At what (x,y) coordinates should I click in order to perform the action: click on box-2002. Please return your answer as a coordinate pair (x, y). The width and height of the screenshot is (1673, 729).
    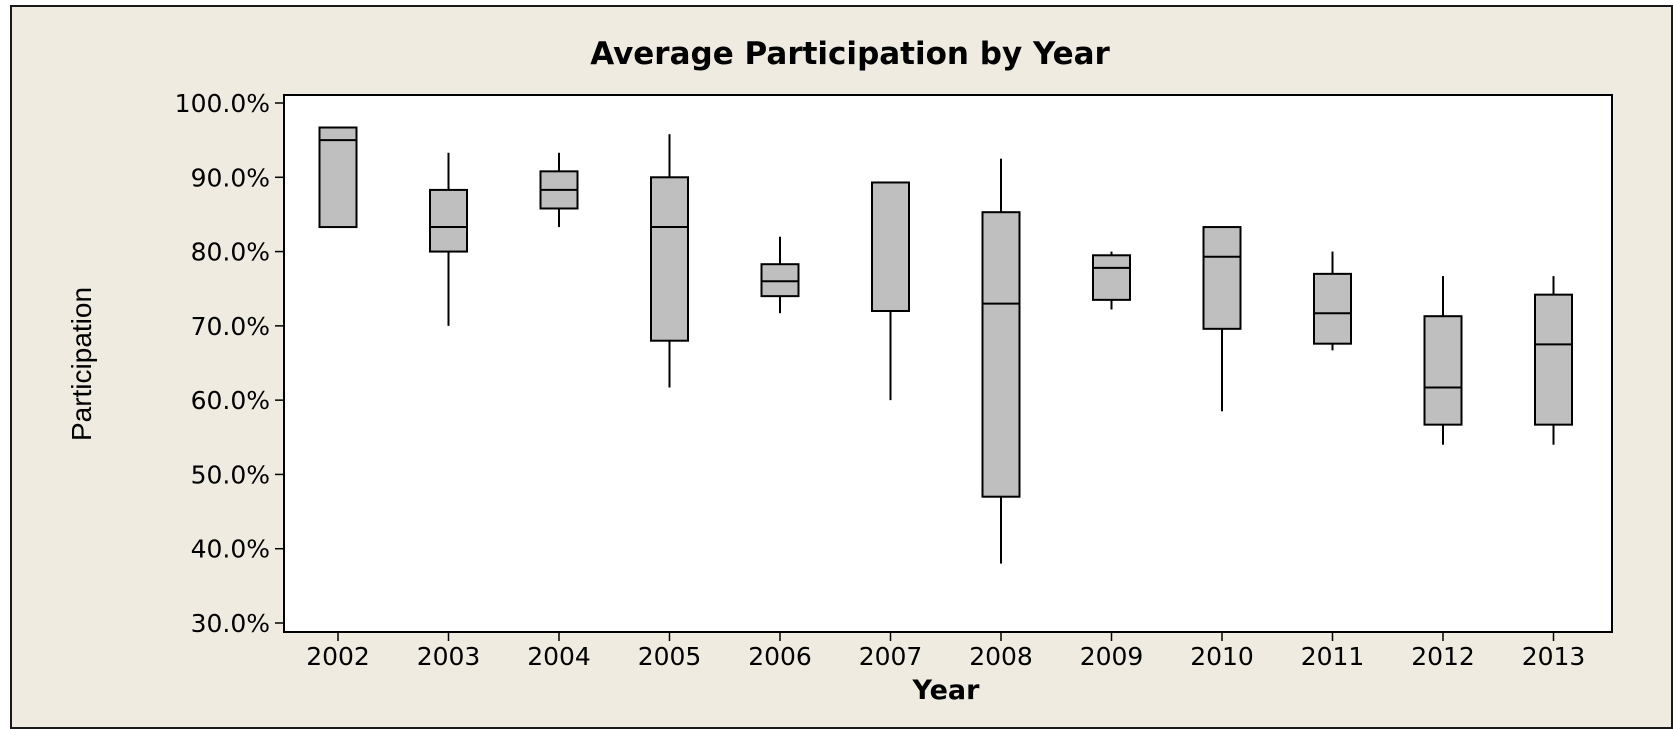
    Looking at the image, I should click on (338, 177).